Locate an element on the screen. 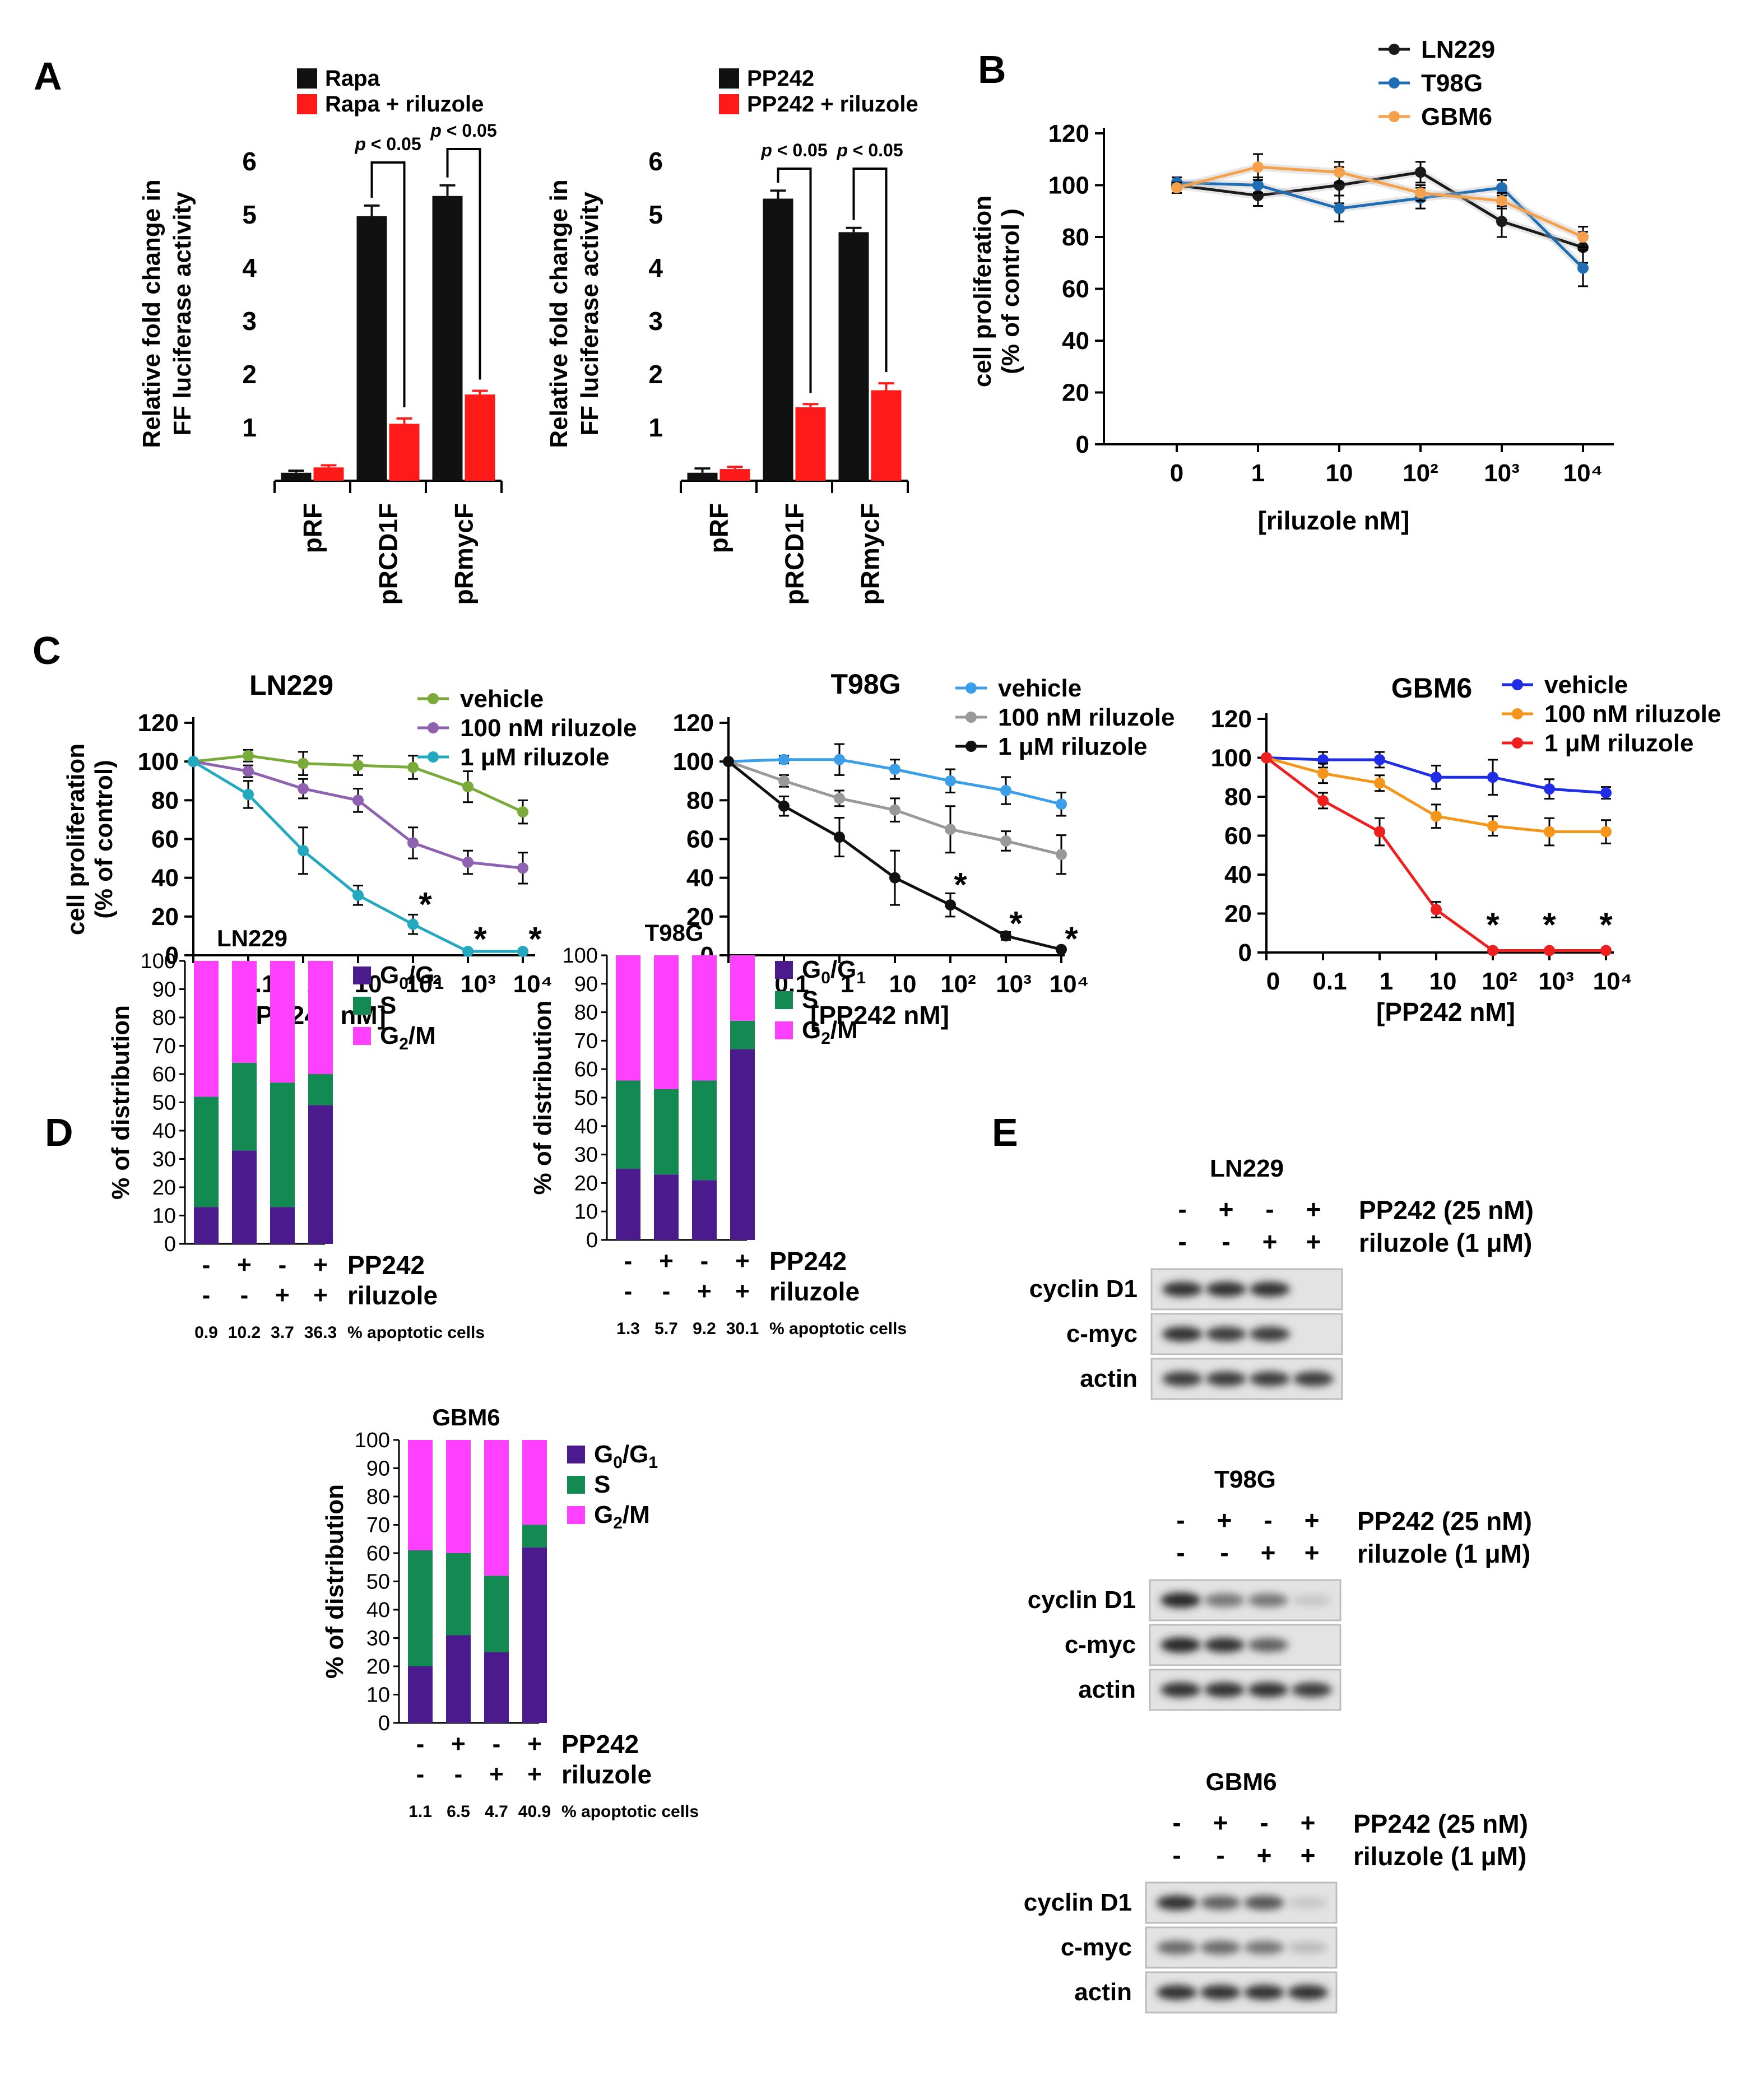 The image size is (1764, 2091). y-tick-label: 100 is located at coordinates (1068, 186).